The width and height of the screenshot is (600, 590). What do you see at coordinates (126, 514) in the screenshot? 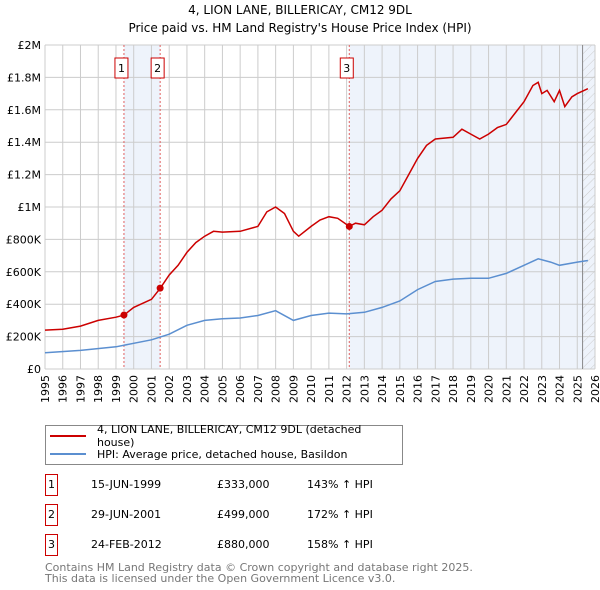
I see `sale-date: 29-JUN-2001` at bounding box center [126, 514].